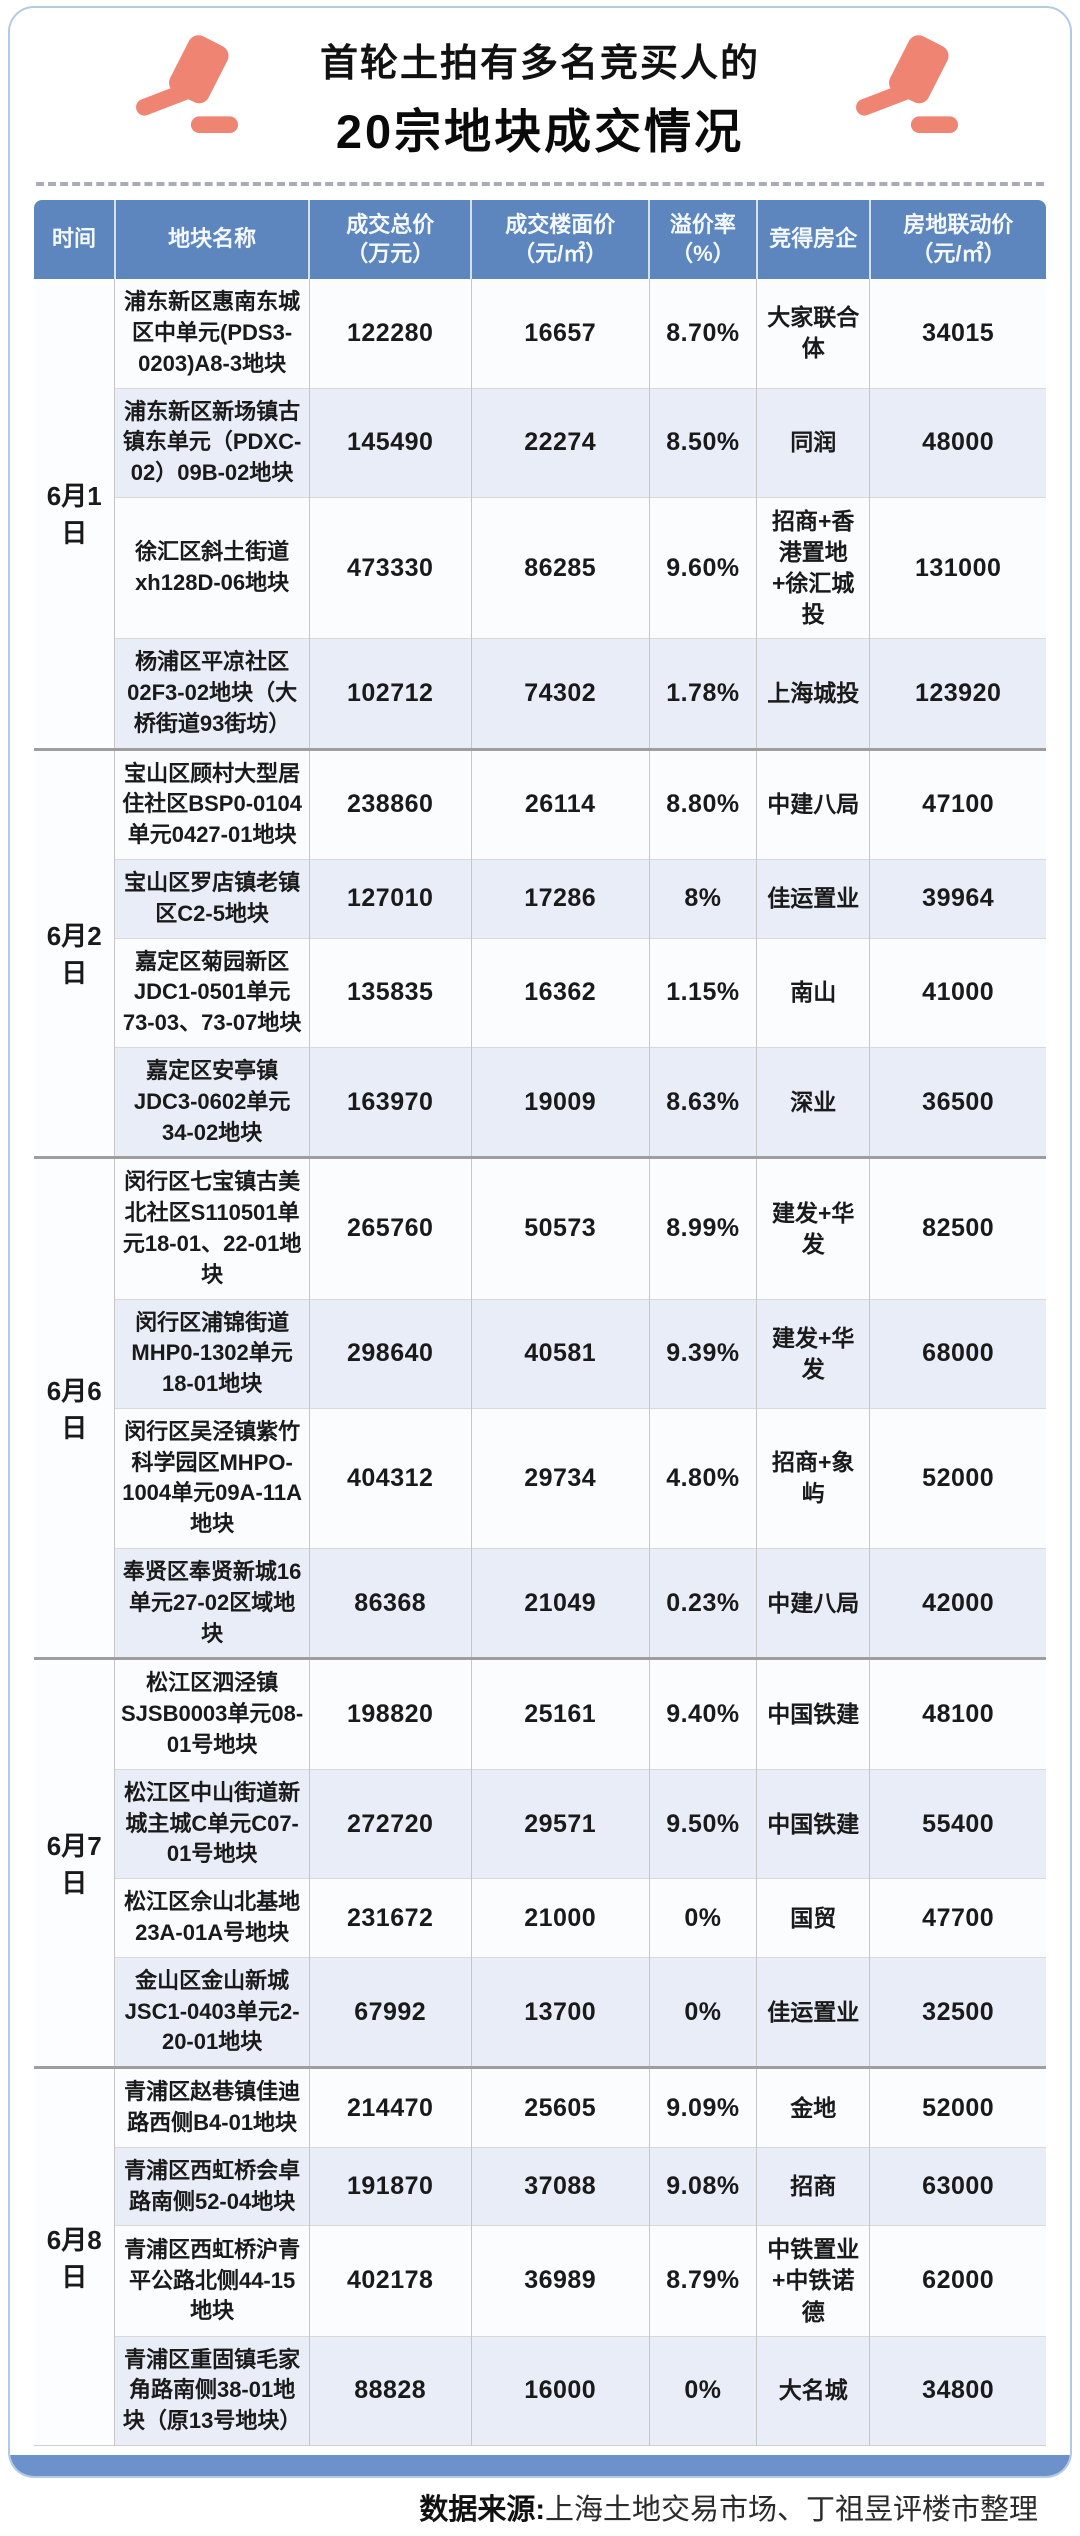 The width and height of the screenshot is (1080, 2536). I want to click on cell-premium-rate: 9.08%, so click(702, 2186).